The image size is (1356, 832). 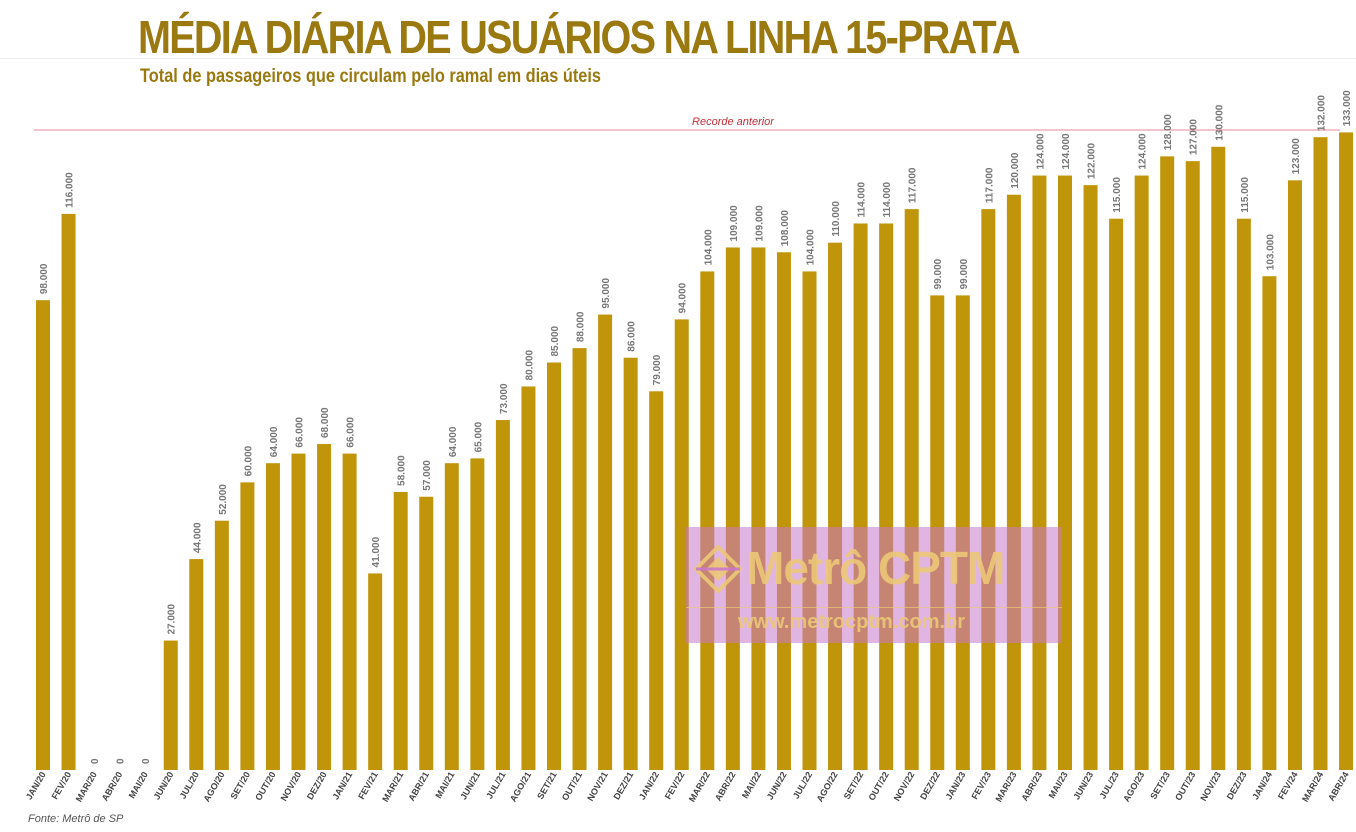 What do you see at coordinates (138, 785) in the screenshot?
I see `category-label: MAI/20` at bounding box center [138, 785].